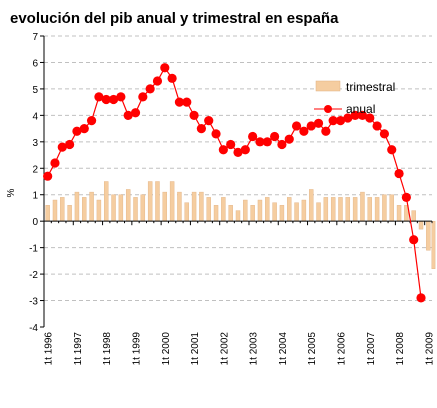 This screenshot has height=408, width=437. What do you see at coordinates (106, 201) in the screenshot?
I see `bar-1998Q1` at bounding box center [106, 201].